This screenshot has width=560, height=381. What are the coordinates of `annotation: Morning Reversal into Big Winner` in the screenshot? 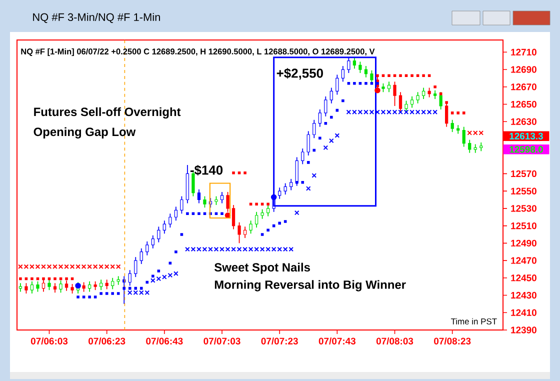 It's located at (310, 286).